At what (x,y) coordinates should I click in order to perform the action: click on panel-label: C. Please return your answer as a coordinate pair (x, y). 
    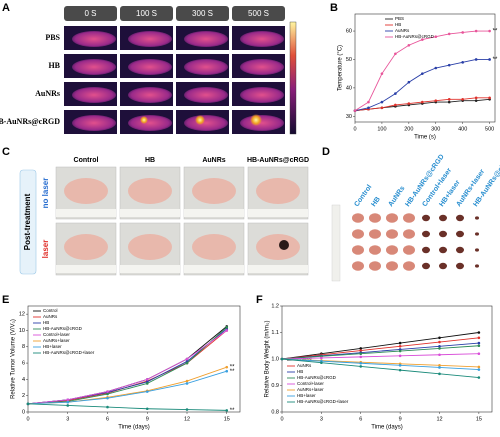
    Looking at the image, I should click on (6, 152).